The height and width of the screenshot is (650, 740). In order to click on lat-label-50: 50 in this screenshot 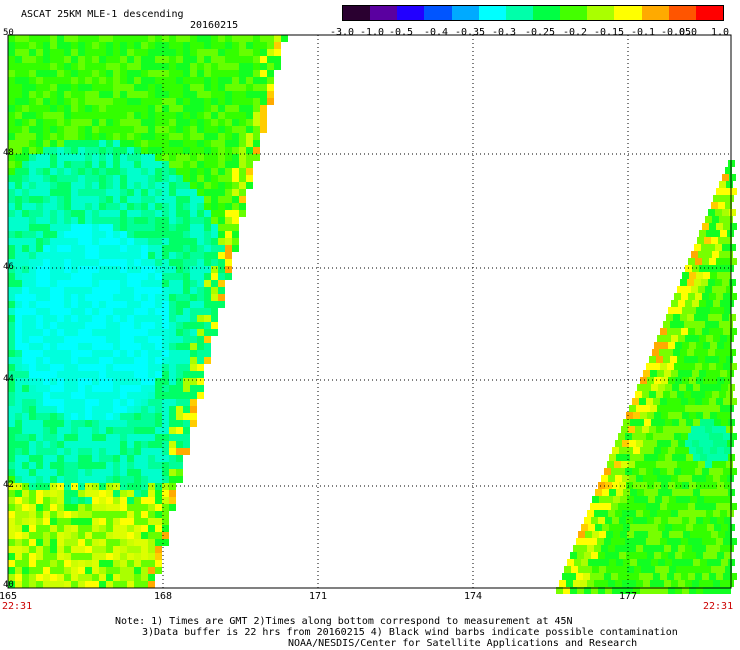, I will do `click(8, 33)`.